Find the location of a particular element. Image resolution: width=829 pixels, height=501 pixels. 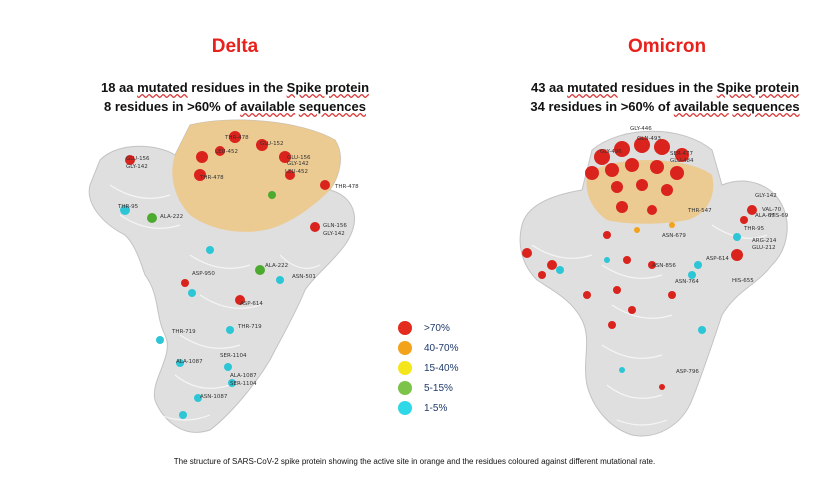

text-span: 18 aa is located at coordinates (119, 87).